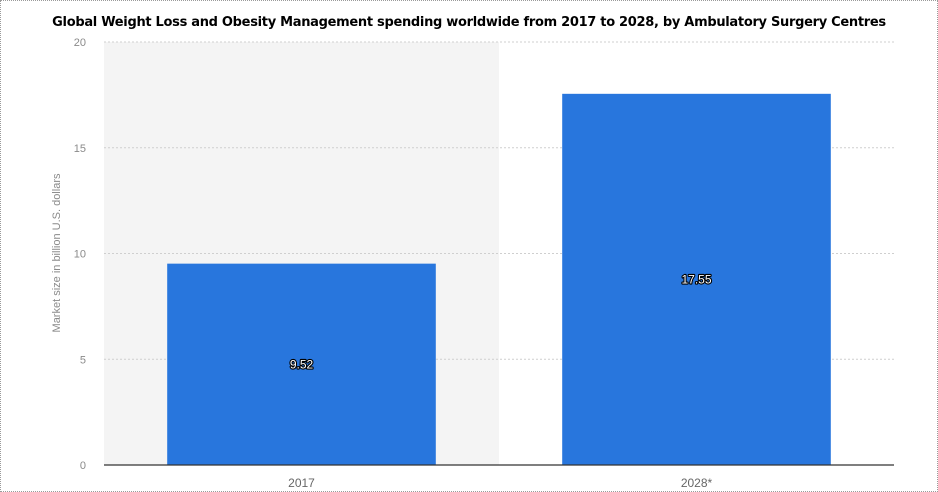  Describe the element at coordinates (80, 43) in the screenshot. I see `y-tick-label: 20` at that location.